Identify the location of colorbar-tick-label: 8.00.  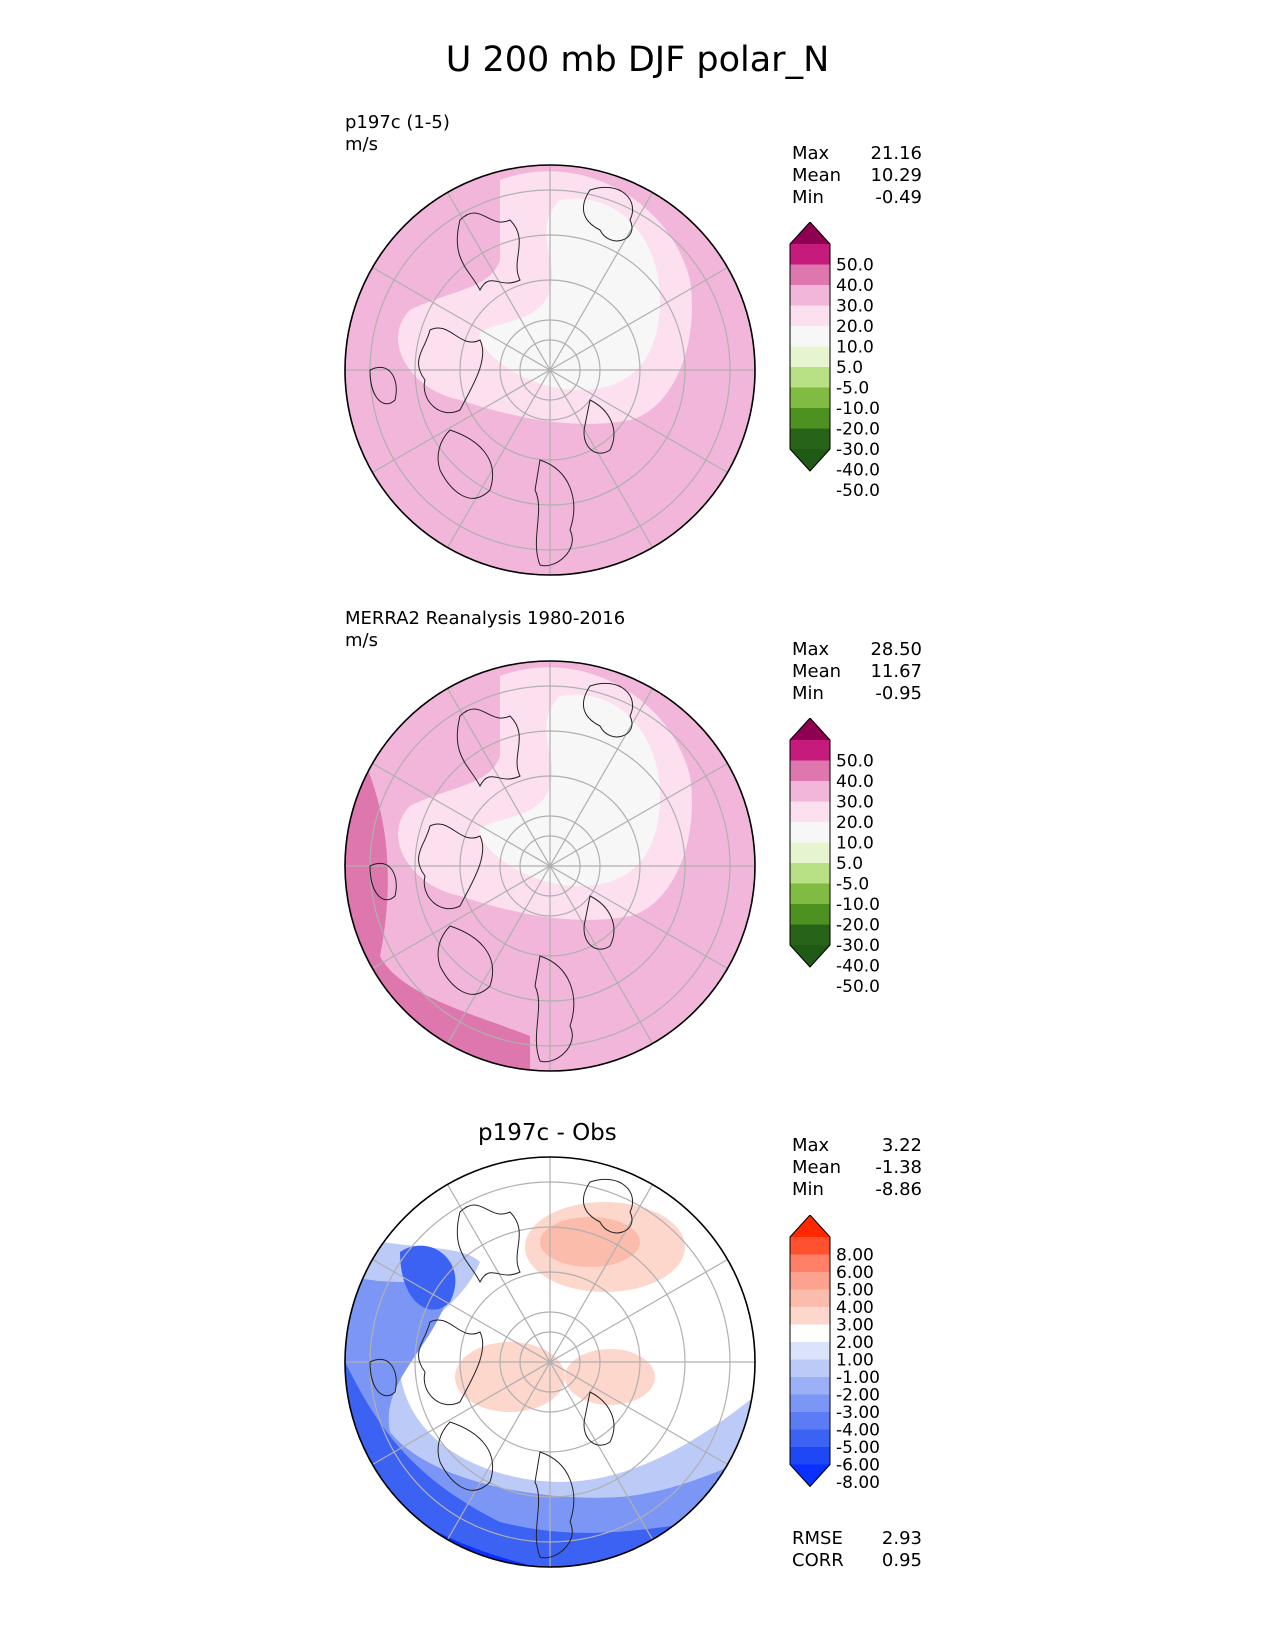
(855, 1256).